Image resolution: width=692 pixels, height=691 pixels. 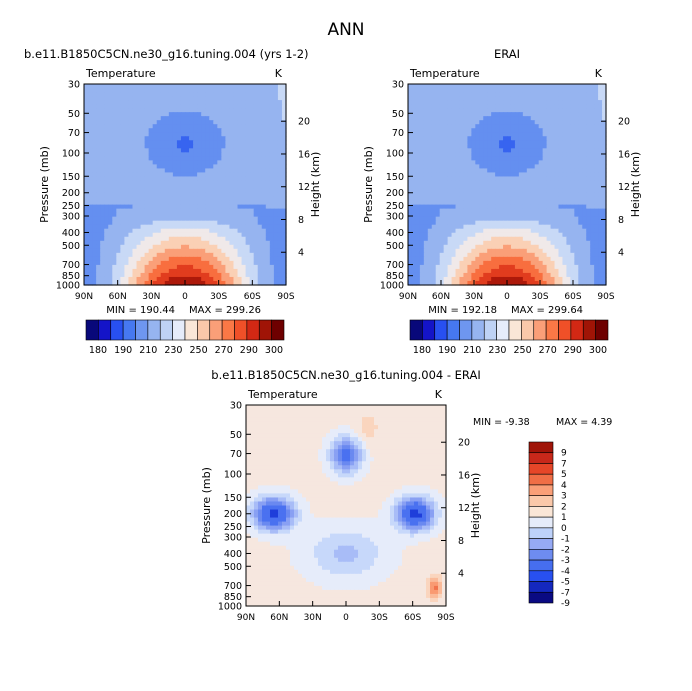 What do you see at coordinates (71, 246) in the screenshot?
I see `y-tick-label: 500` at bounding box center [71, 246].